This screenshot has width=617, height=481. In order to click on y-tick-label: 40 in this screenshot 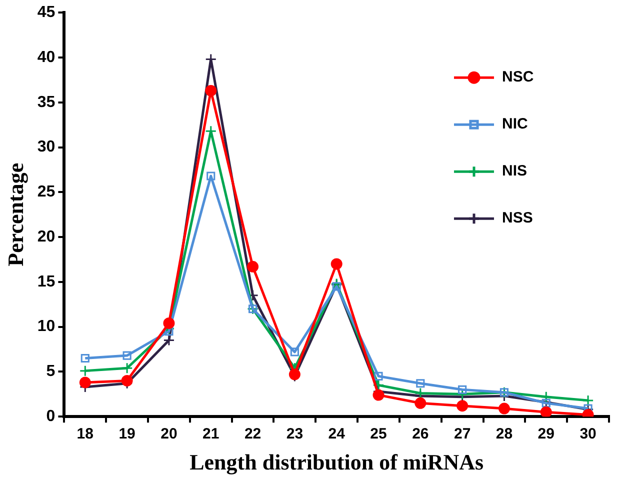, I will do `click(46, 57)`.